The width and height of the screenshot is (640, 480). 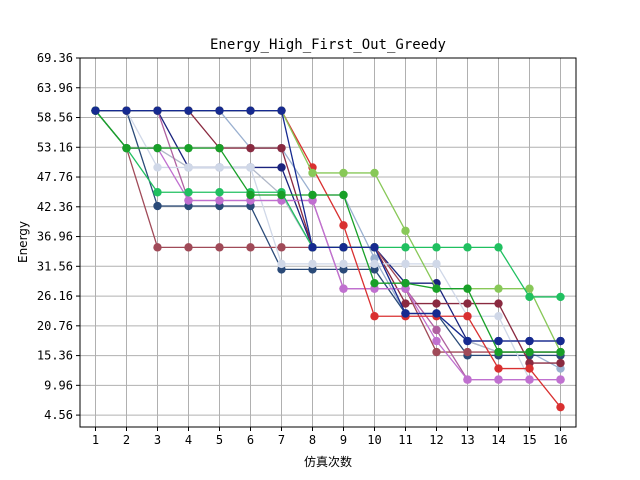 What do you see at coordinates (55, 147) in the screenshot?
I see `y-tick-label: 53.16` at bounding box center [55, 147].